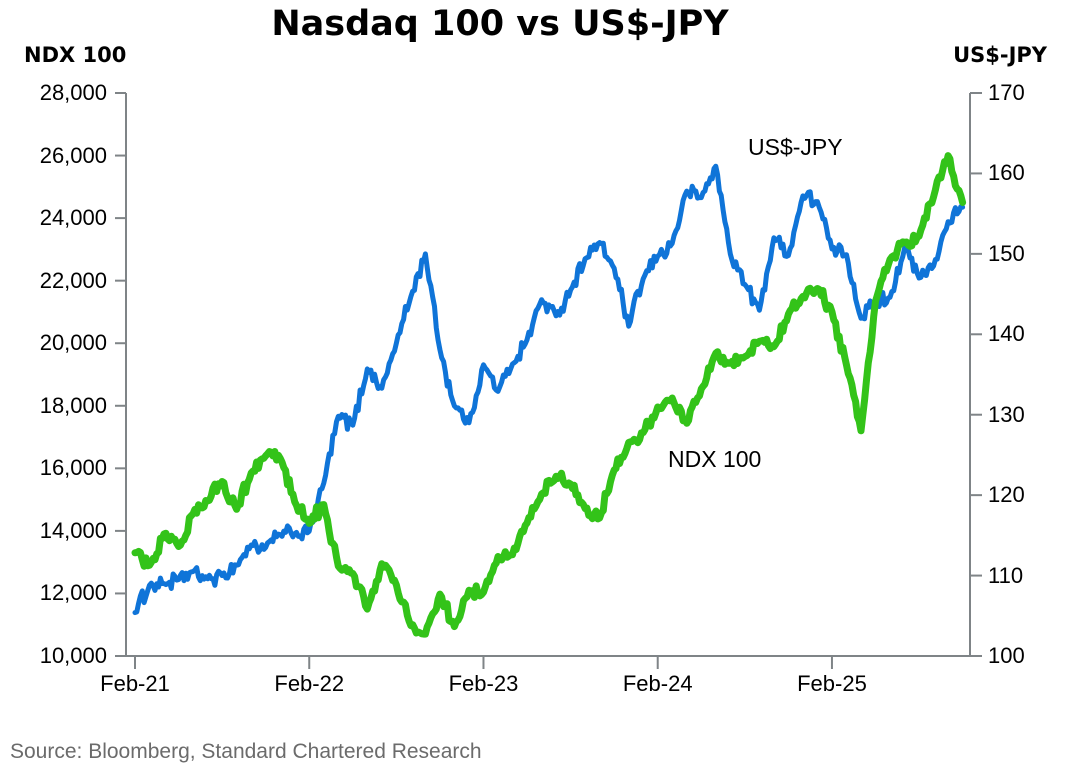 The image size is (1072, 777). I want to click on right-axis-tick-label: 130, so click(1006, 414).